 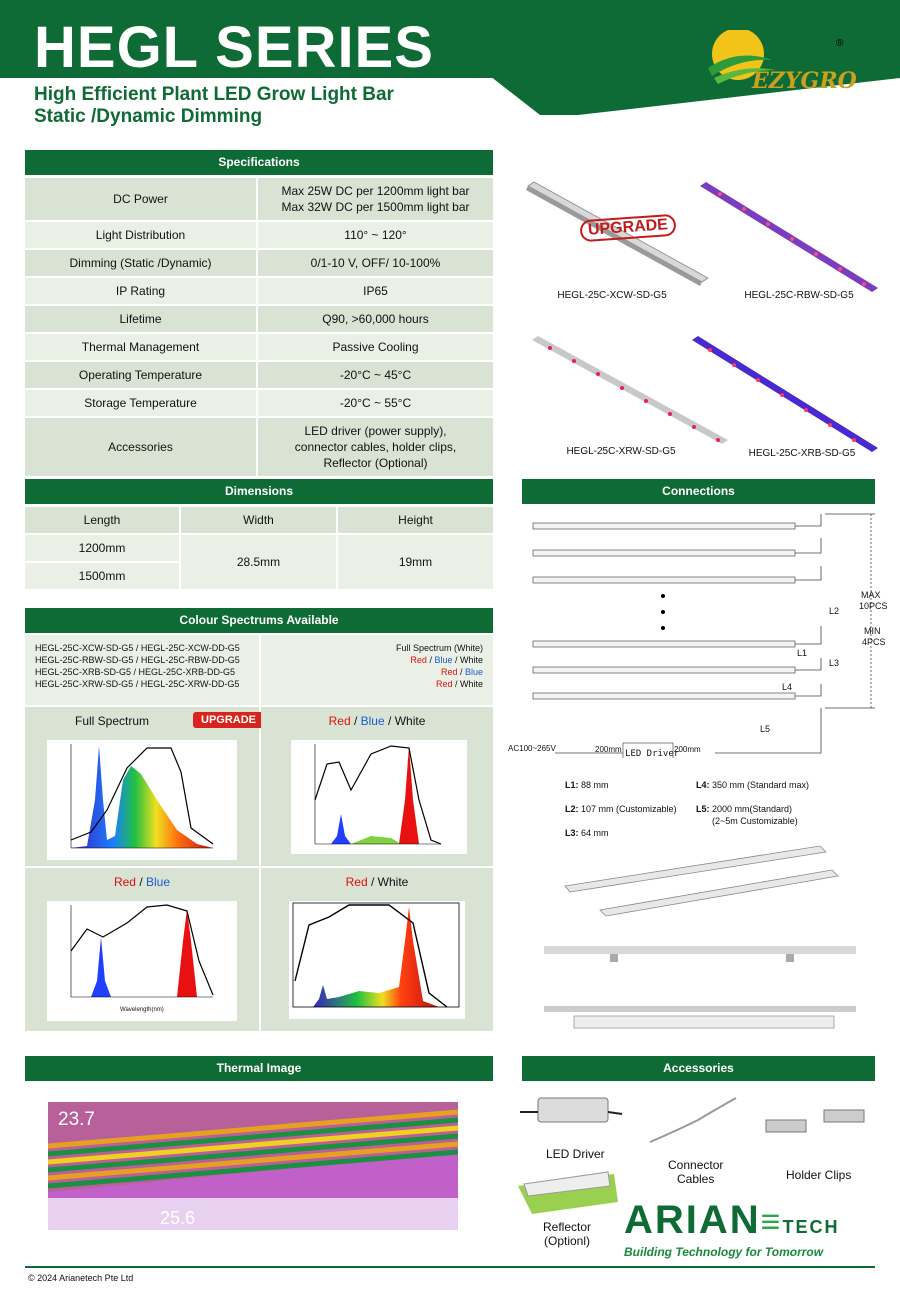 What do you see at coordinates (141, 375) in the screenshot?
I see `spec-label: Operating Temperature` at bounding box center [141, 375].